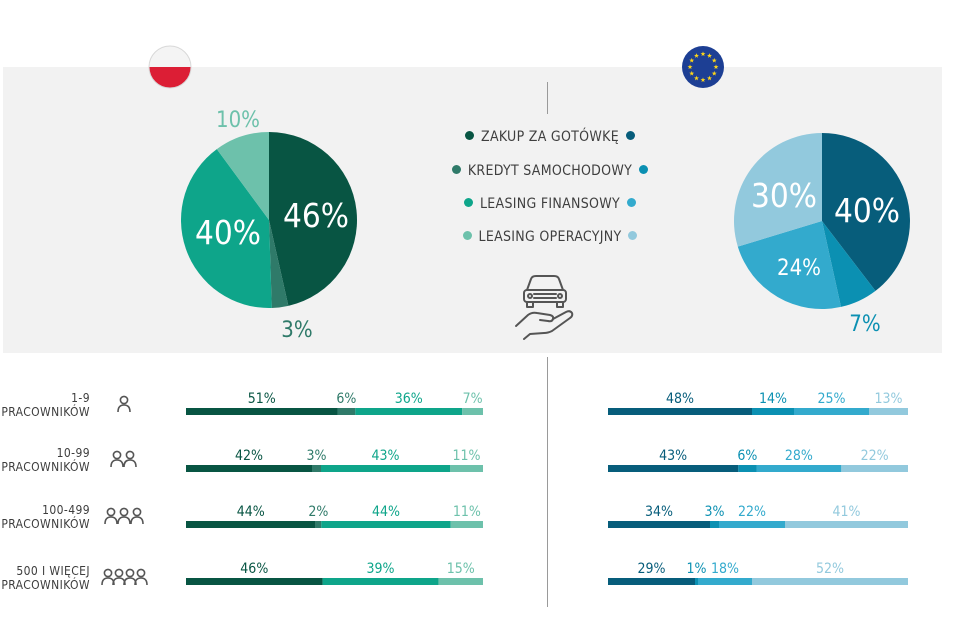  I want to click on pie-slice-label: 10%, so click(238, 120).